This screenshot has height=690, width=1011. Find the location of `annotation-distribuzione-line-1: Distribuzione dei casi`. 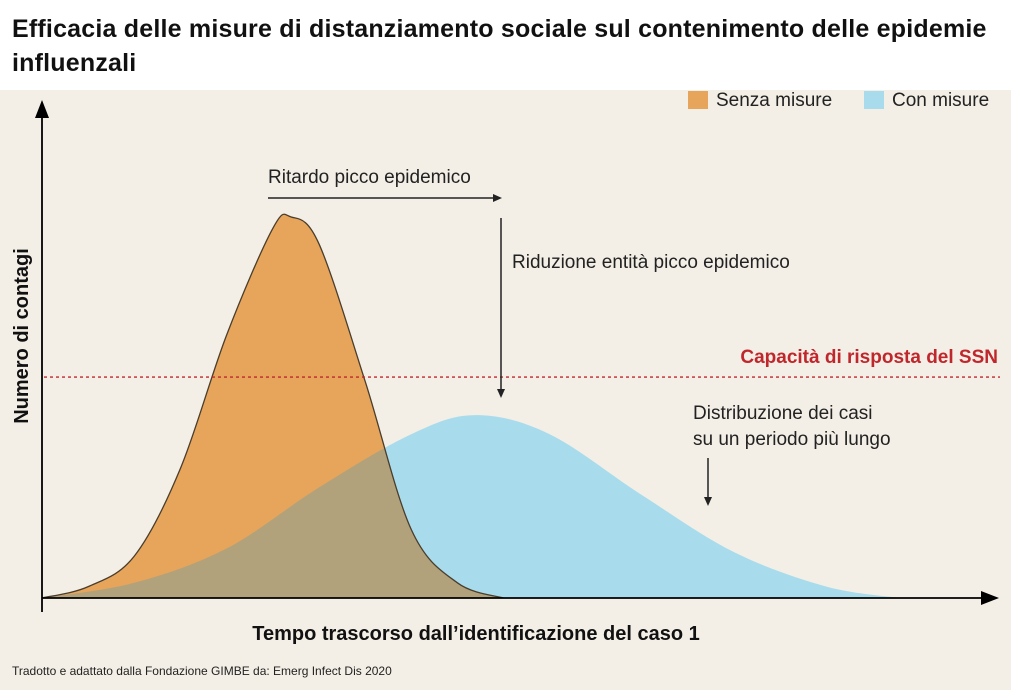

annotation-distribuzione-line-1: Distribuzione dei casi is located at coordinates (783, 413).